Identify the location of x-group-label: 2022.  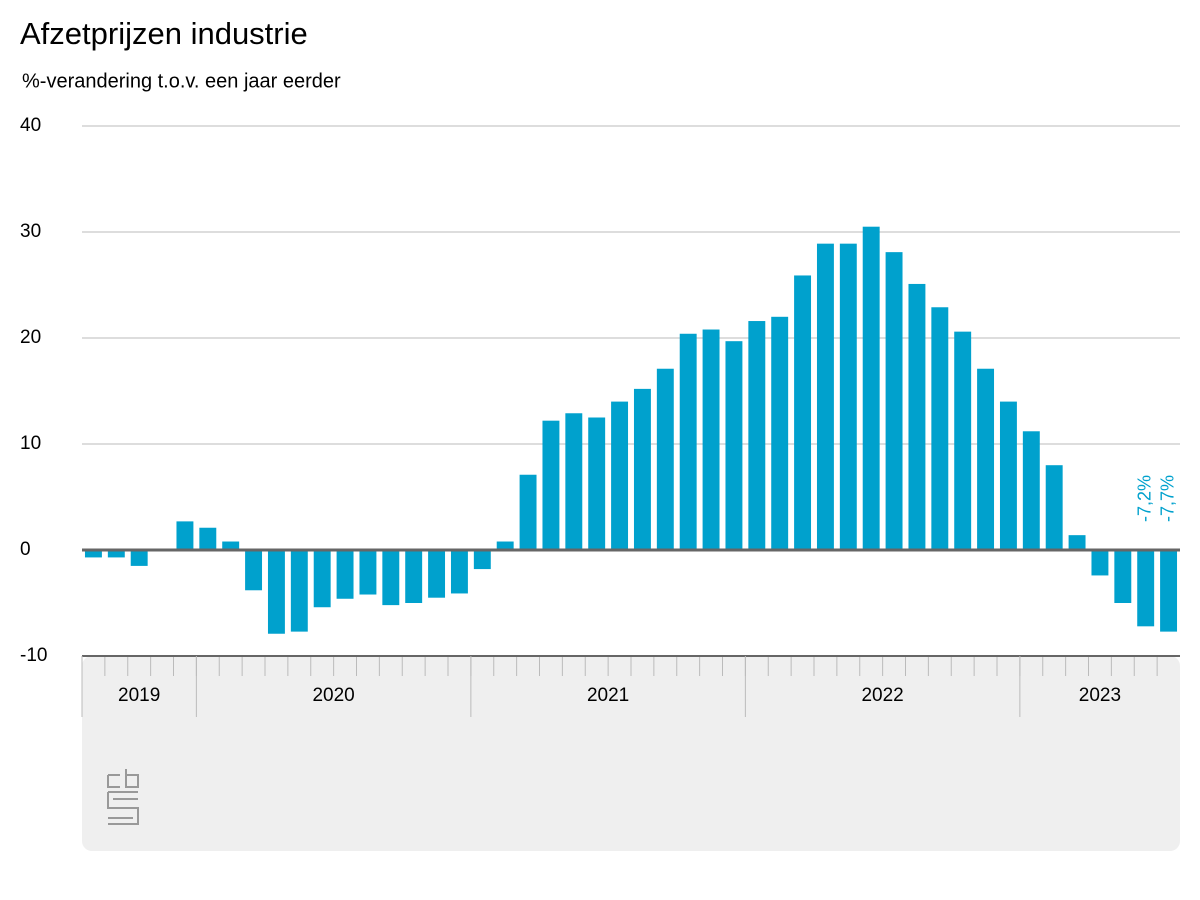
(882, 695).